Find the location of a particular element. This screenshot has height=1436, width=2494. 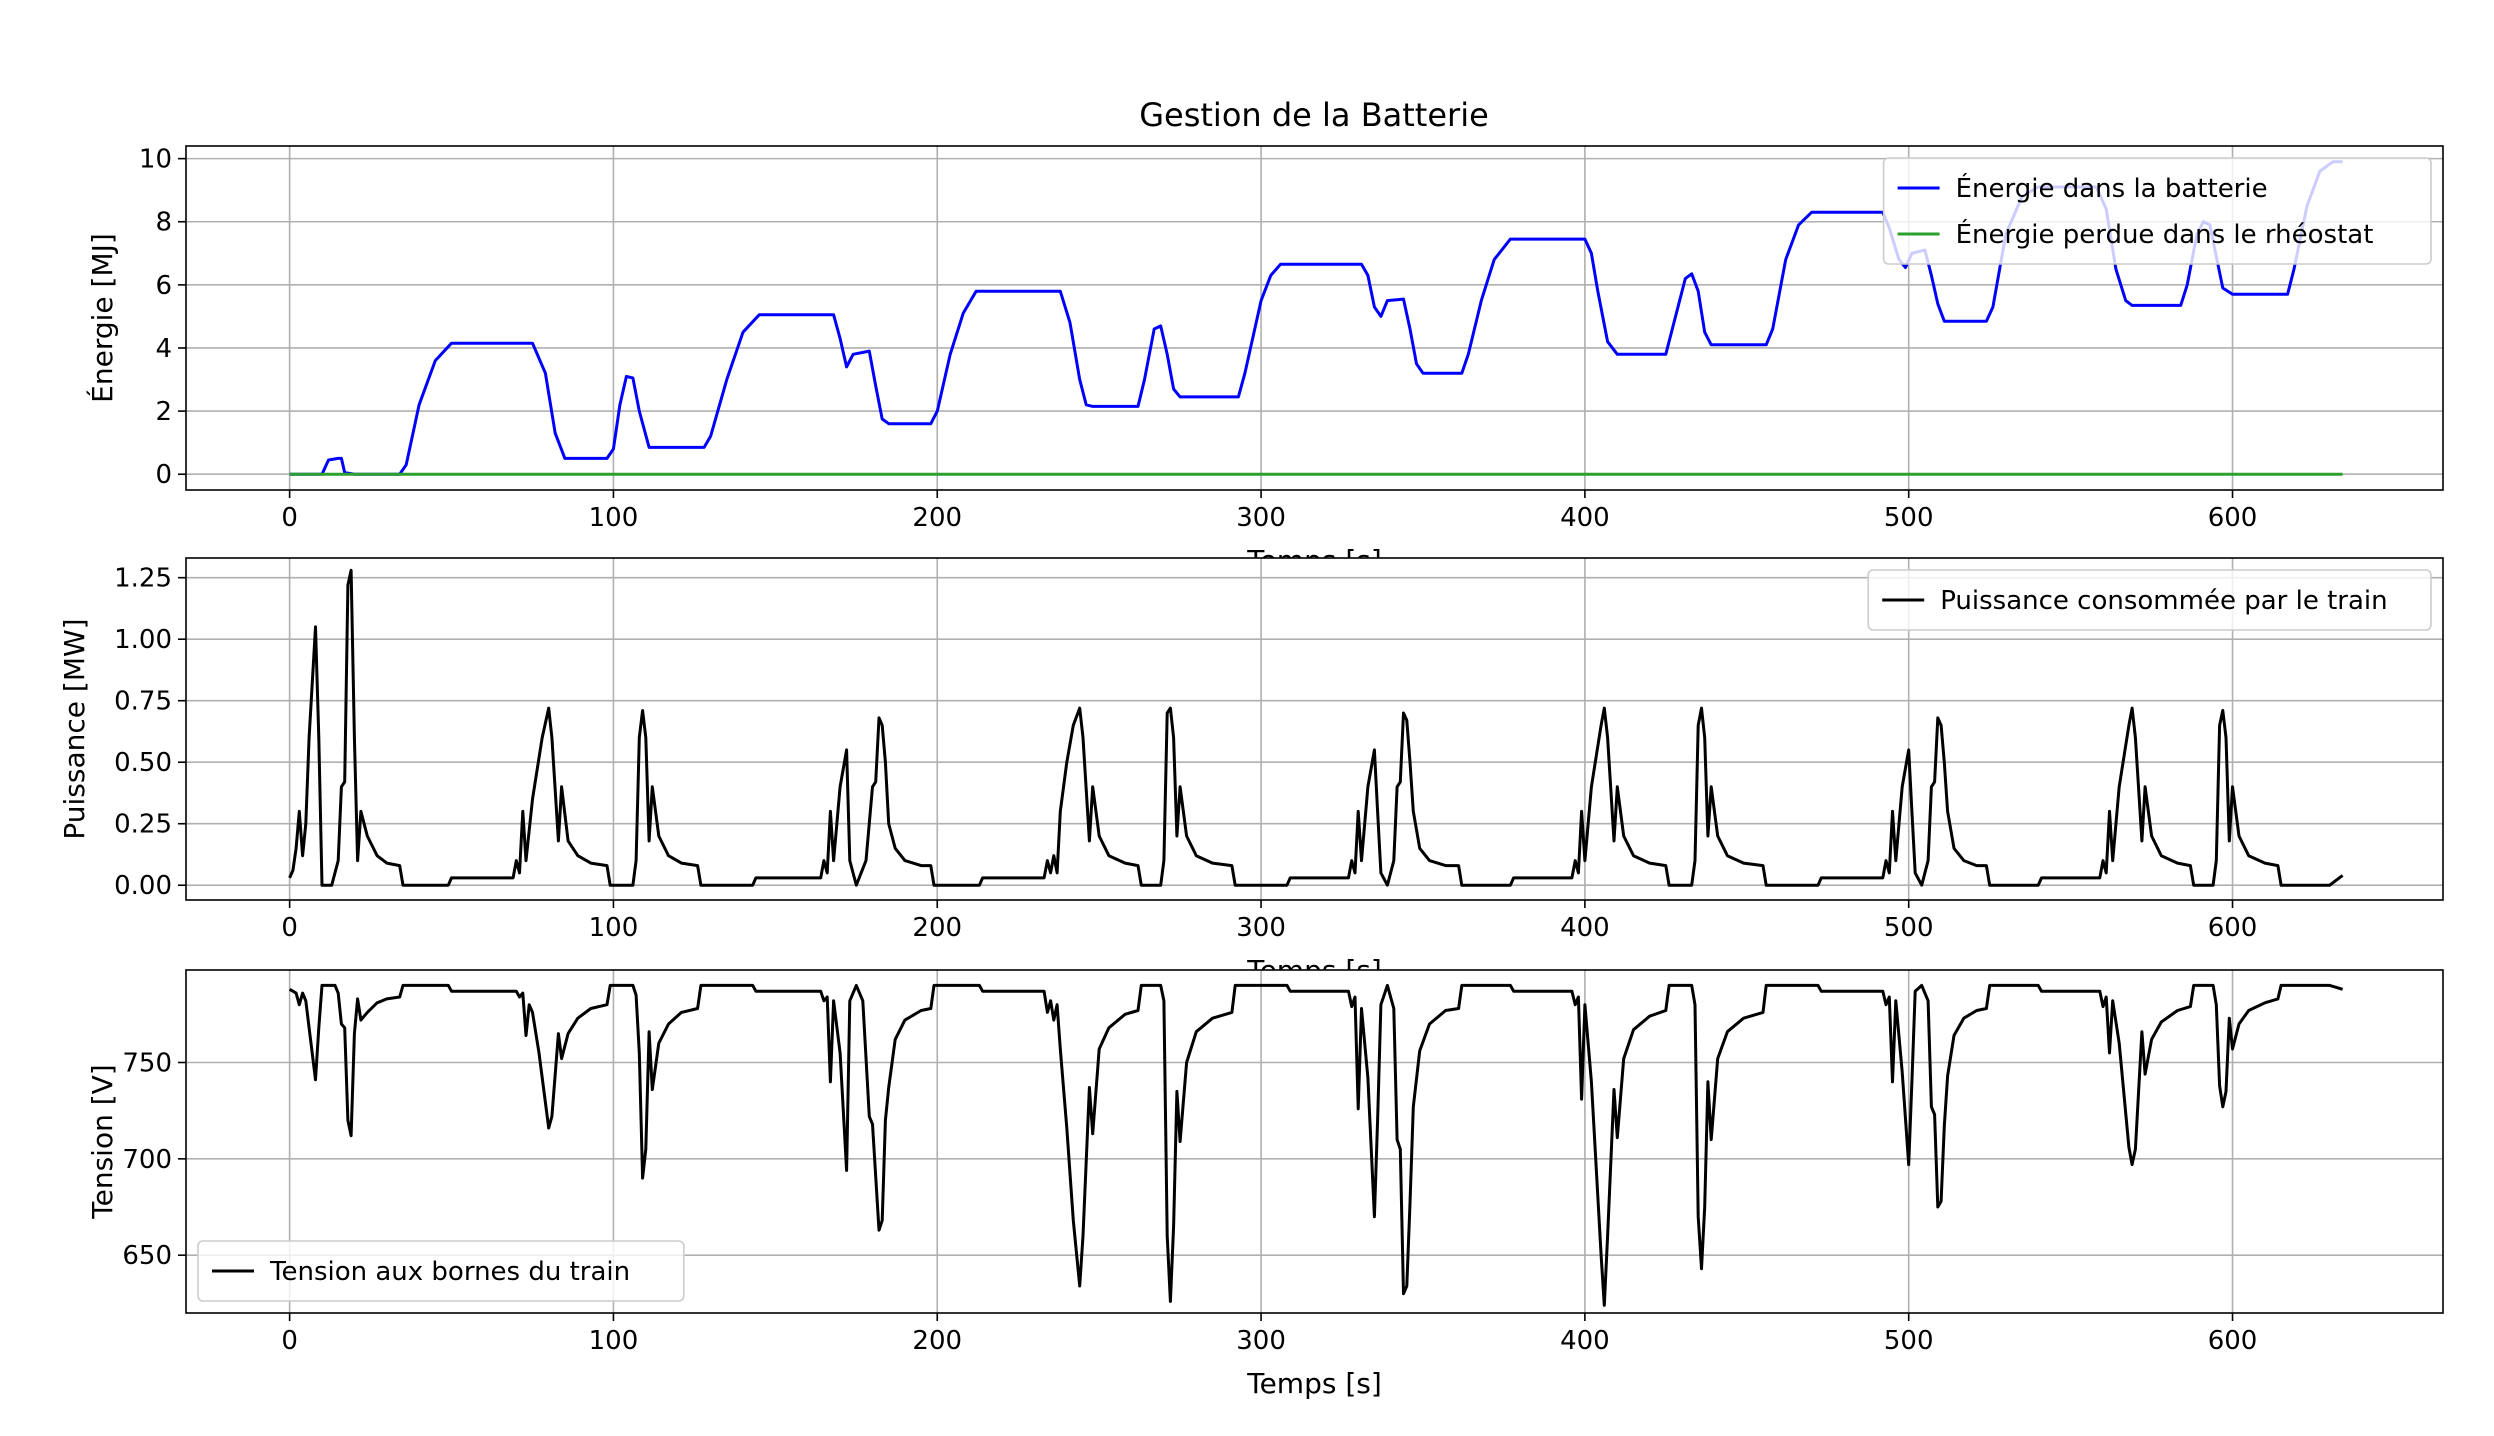

y-tick-label: 2 is located at coordinates (163, 412).